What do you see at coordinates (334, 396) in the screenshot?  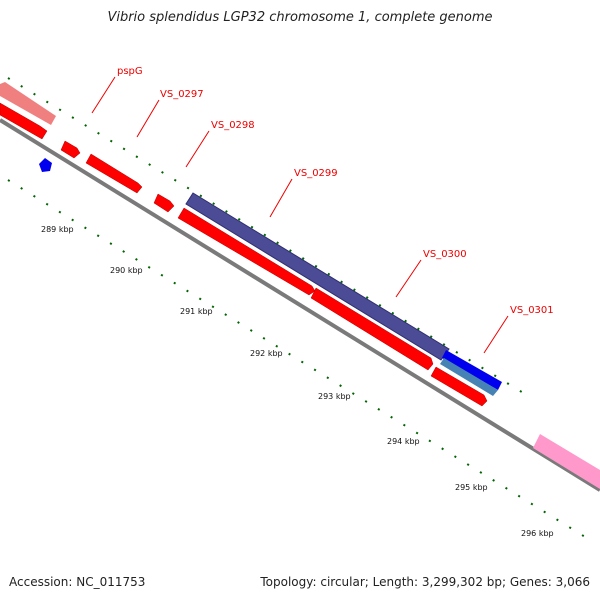 I see `tick-label-293kbp: 293 kbp` at bounding box center [334, 396].